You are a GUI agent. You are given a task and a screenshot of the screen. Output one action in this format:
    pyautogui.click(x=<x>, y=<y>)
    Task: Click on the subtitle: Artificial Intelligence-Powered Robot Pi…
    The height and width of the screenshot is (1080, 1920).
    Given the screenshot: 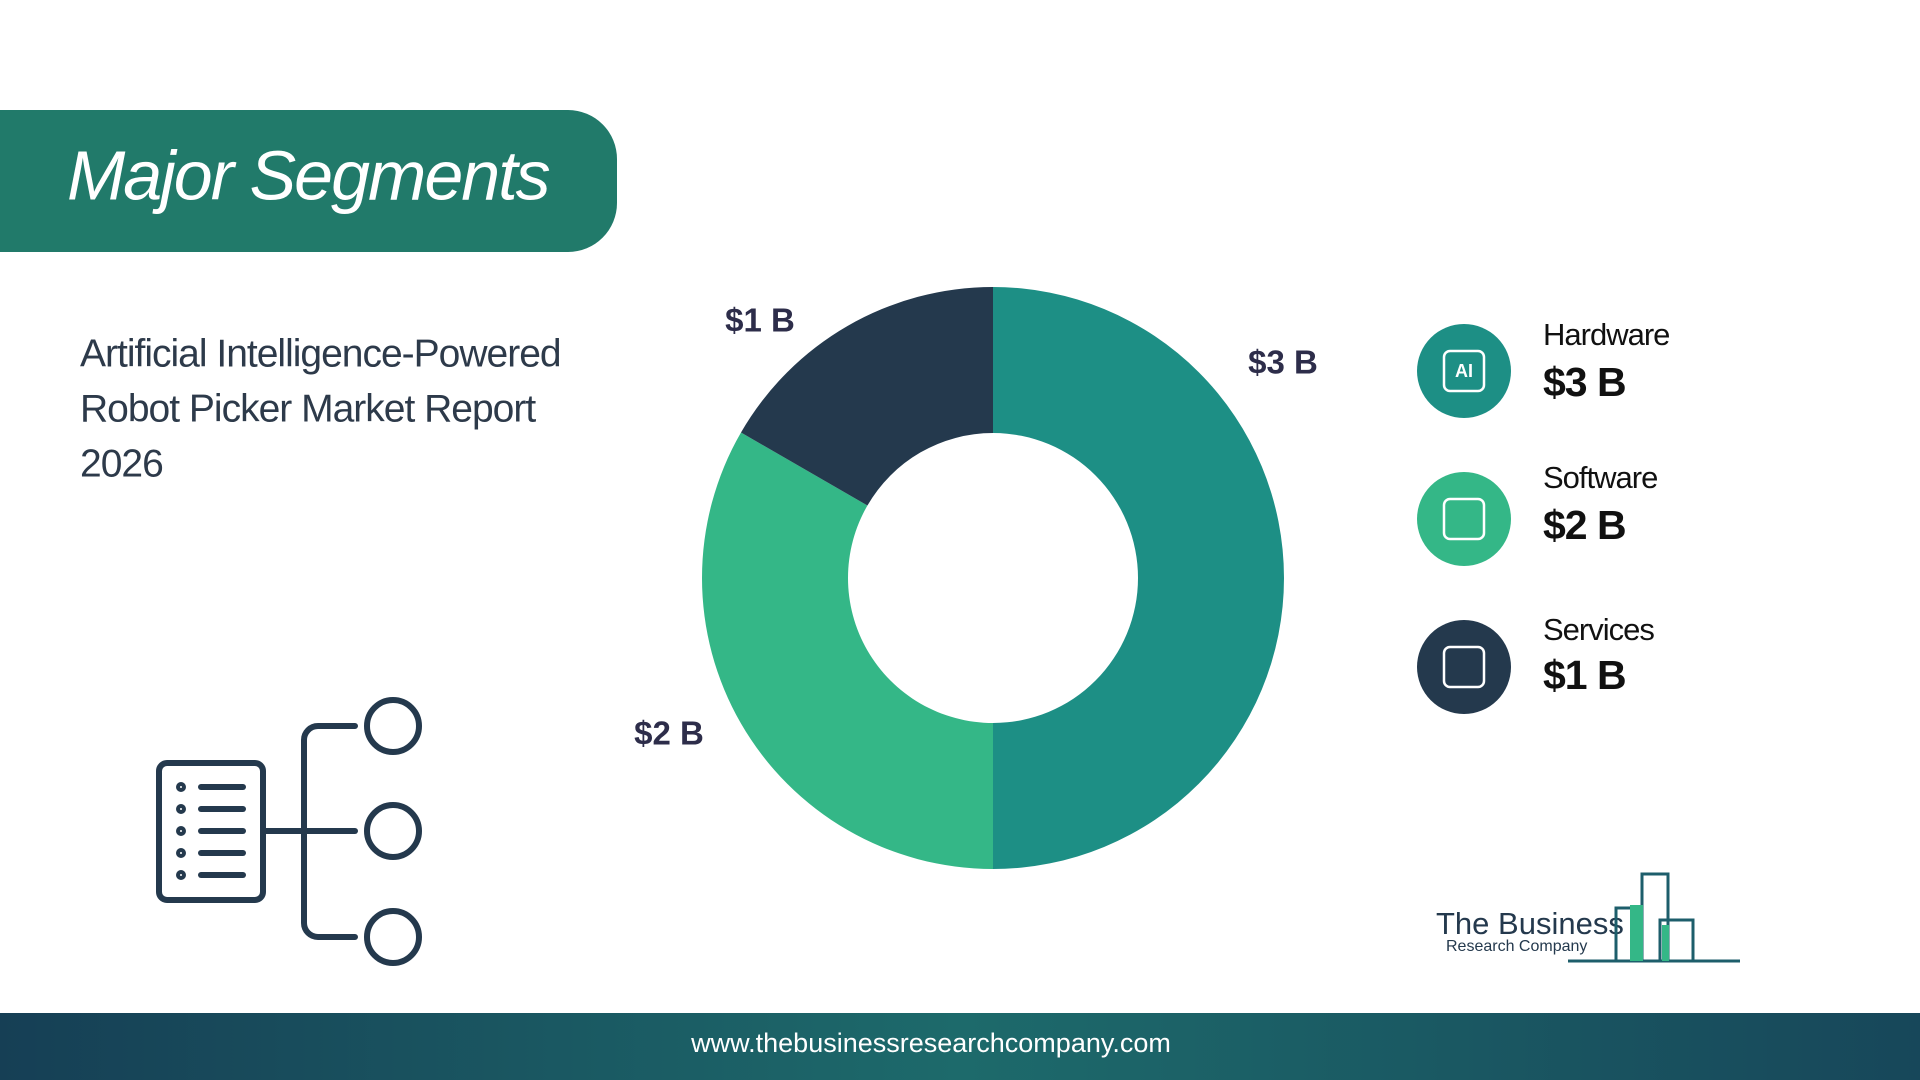 What is the action you would take?
    pyautogui.click(x=321, y=408)
    